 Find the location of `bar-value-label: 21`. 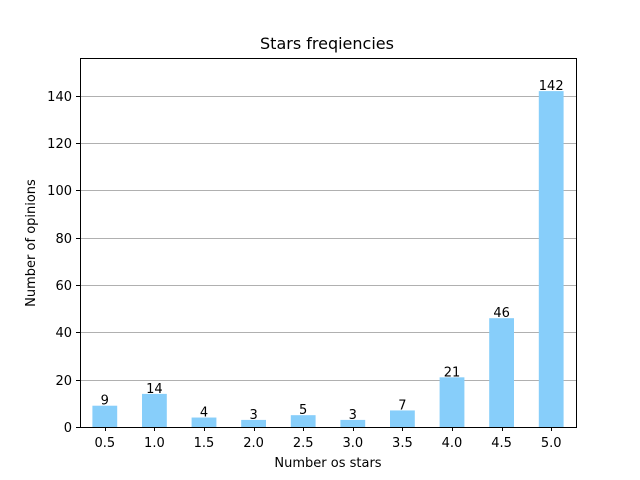

bar-value-label: 21 is located at coordinates (452, 372).